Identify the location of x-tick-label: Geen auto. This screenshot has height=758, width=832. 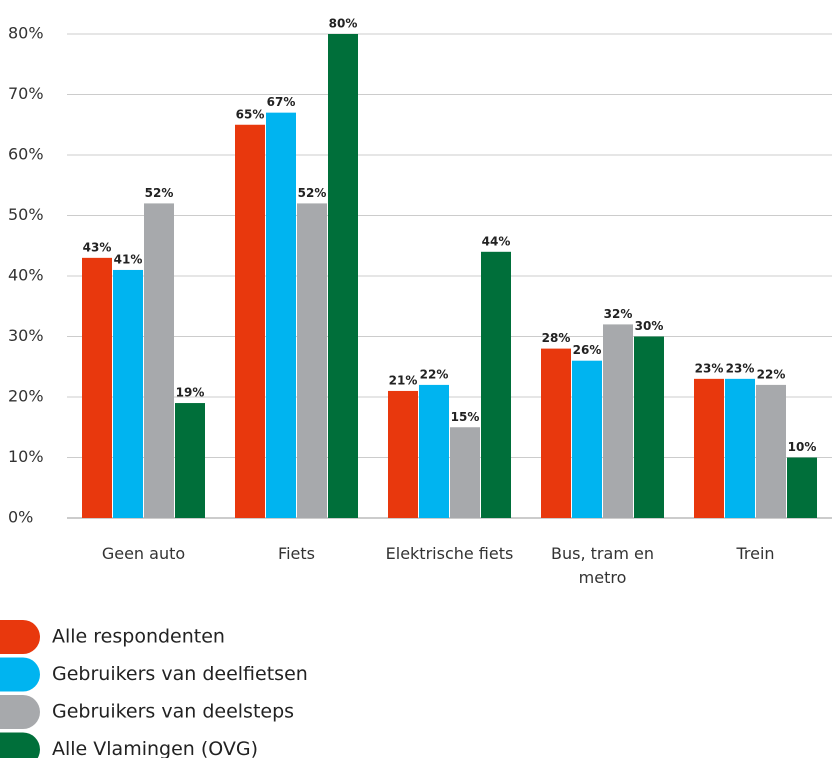
(143, 553).